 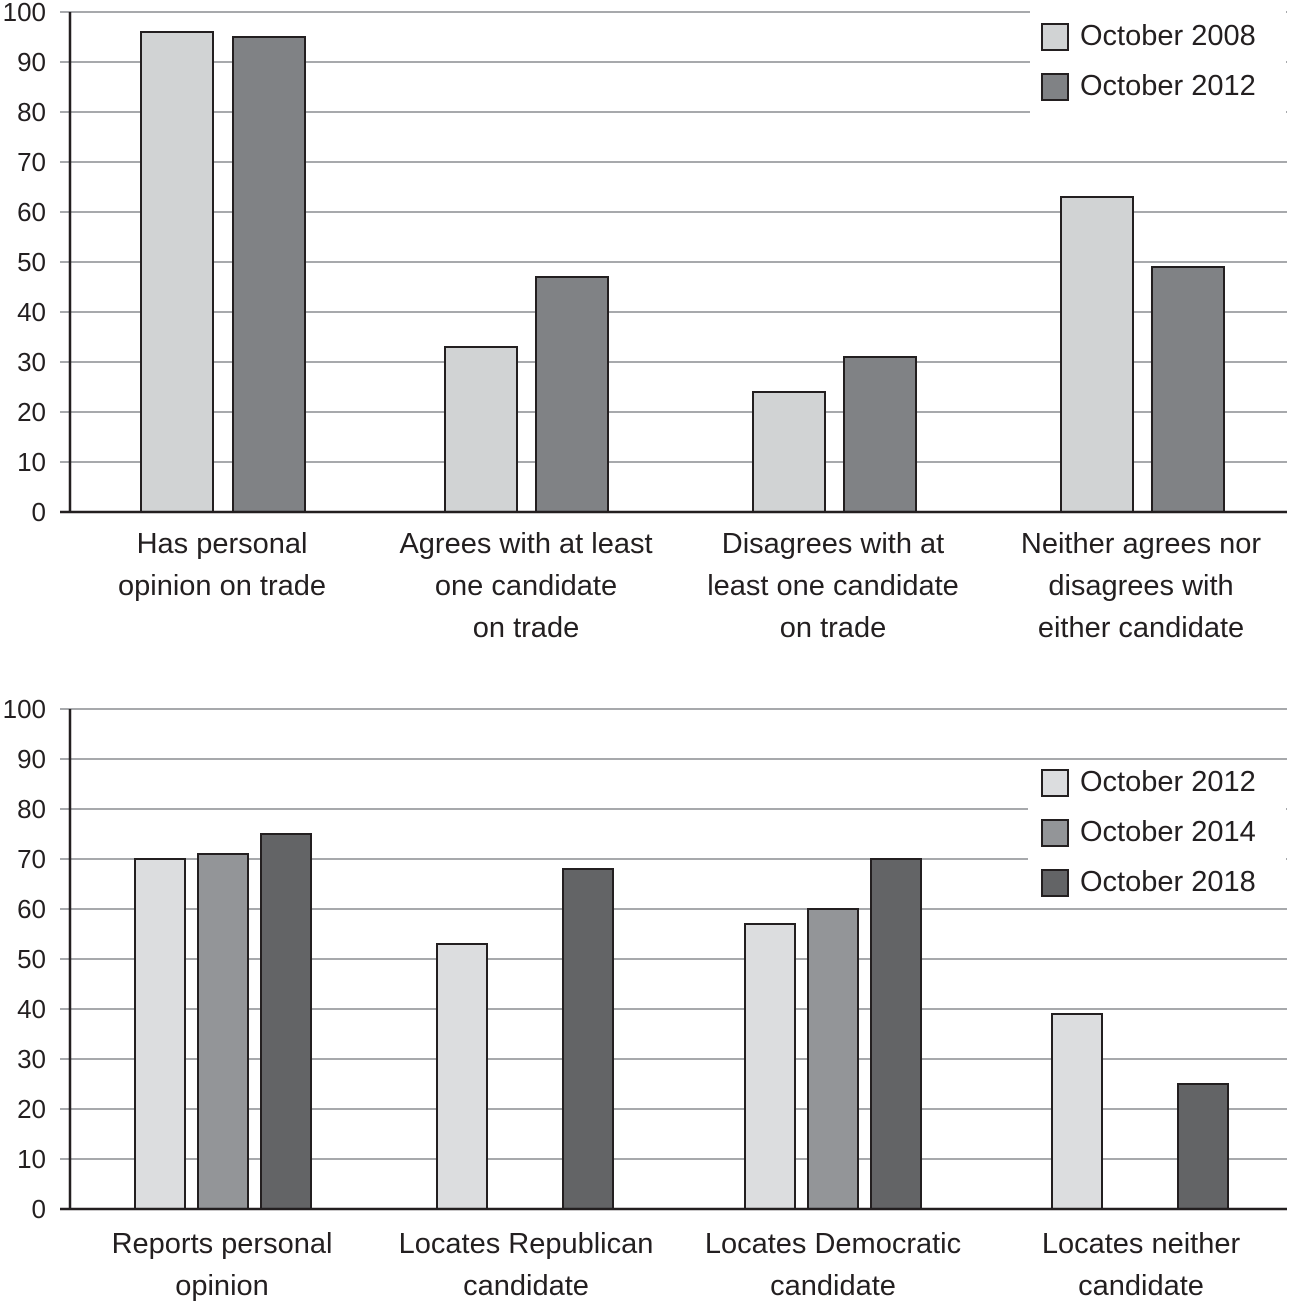 I want to click on category-label: one candidate, so click(x=526, y=586).